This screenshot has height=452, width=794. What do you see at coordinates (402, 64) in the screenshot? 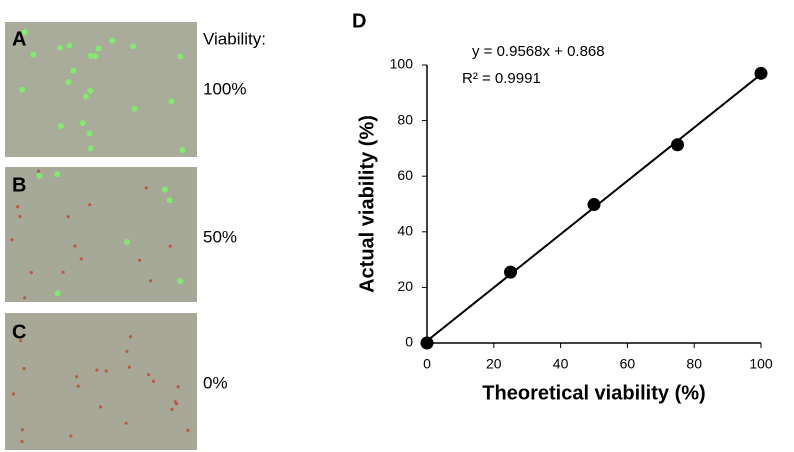
I see `y-tick-label: 100` at bounding box center [402, 64].